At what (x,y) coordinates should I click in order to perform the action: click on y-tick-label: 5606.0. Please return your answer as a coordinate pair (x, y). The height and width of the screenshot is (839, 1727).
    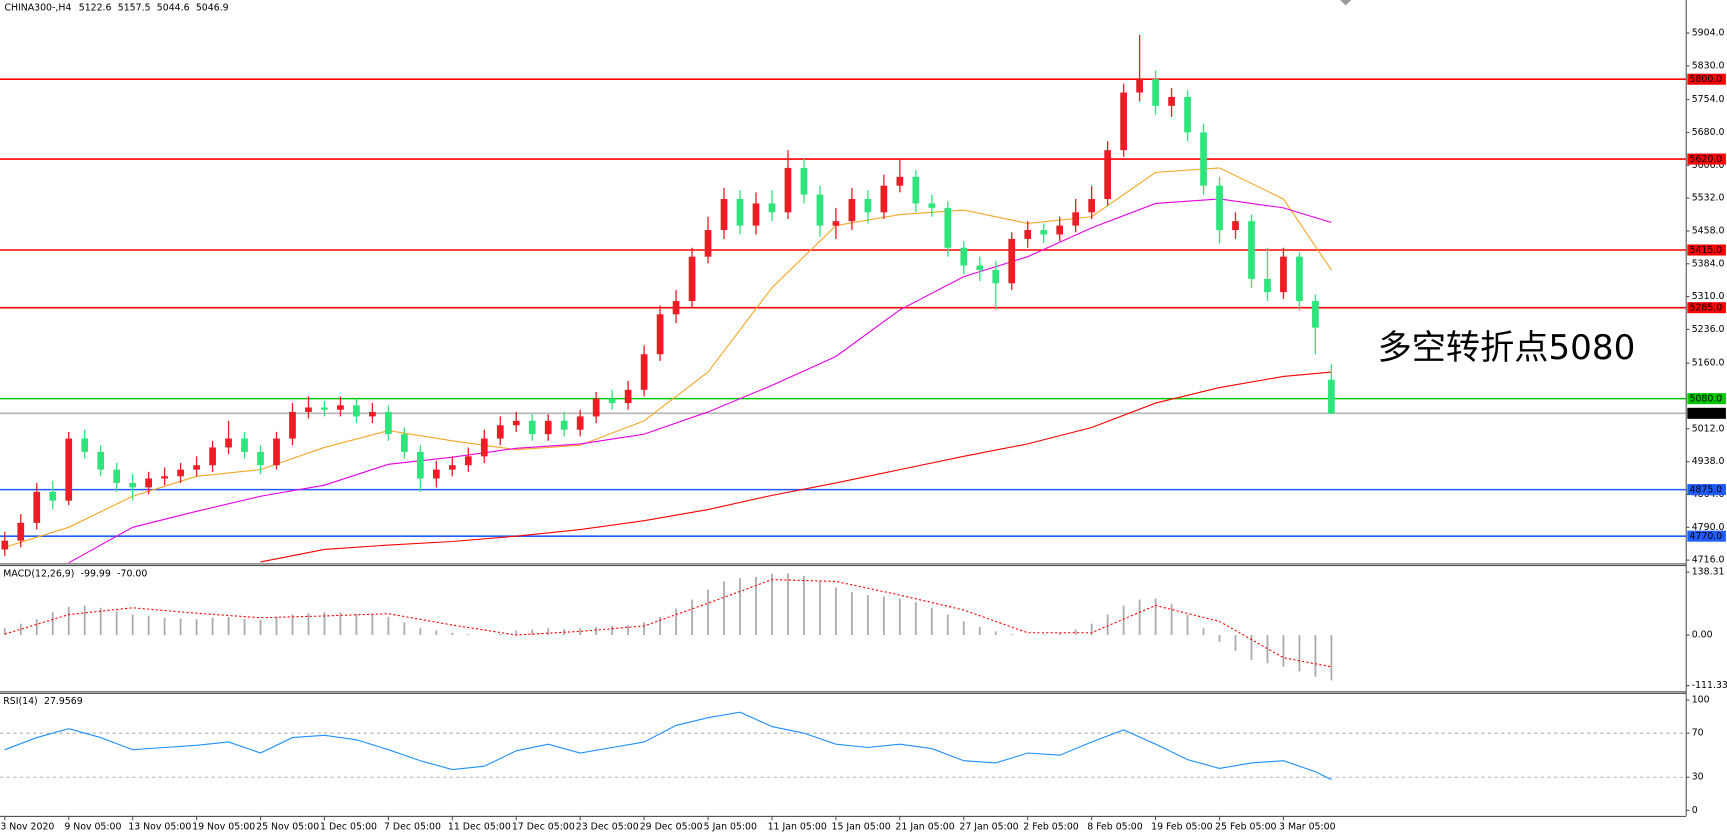
    Looking at the image, I should click on (1708, 165).